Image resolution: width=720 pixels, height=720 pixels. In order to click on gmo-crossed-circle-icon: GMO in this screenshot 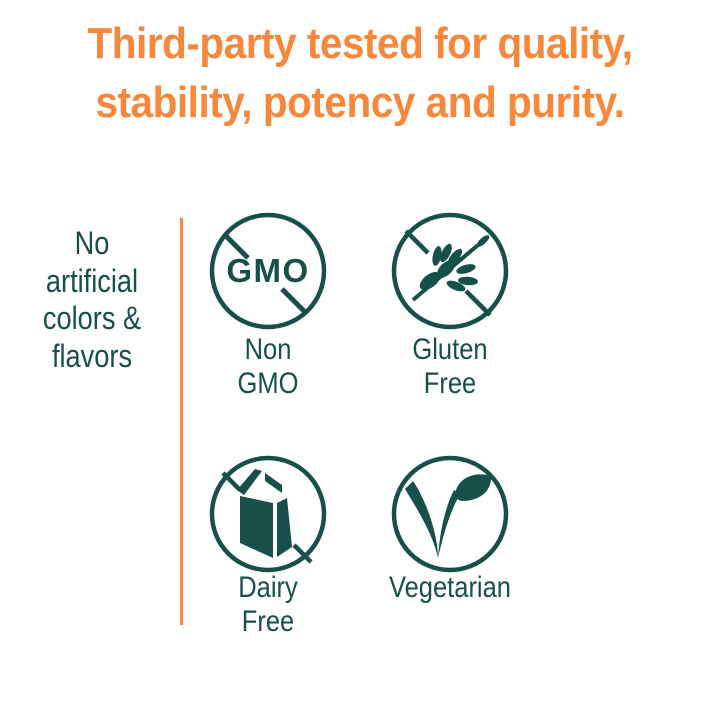, I will do `click(268, 271)`.